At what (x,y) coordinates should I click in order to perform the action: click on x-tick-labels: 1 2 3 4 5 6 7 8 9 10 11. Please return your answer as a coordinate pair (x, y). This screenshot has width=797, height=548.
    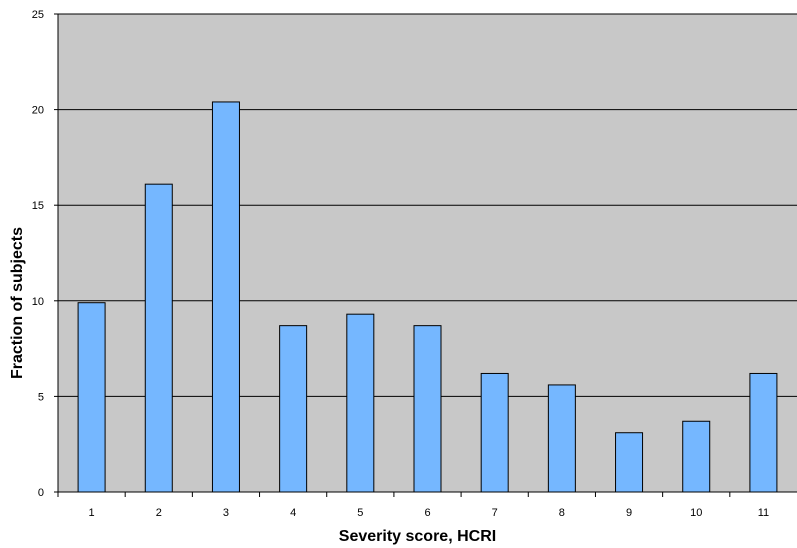
    Looking at the image, I should click on (413, 505).